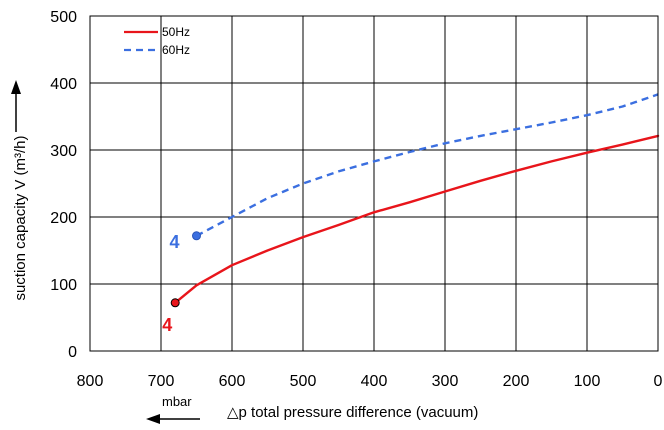  I want to click on endpoint-label-50hz: 4, so click(167, 325).